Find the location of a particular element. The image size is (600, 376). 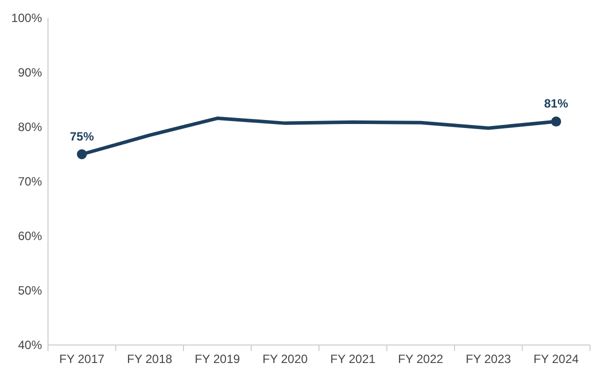

x-tick-label: FY 2024 is located at coordinates (557, 359).